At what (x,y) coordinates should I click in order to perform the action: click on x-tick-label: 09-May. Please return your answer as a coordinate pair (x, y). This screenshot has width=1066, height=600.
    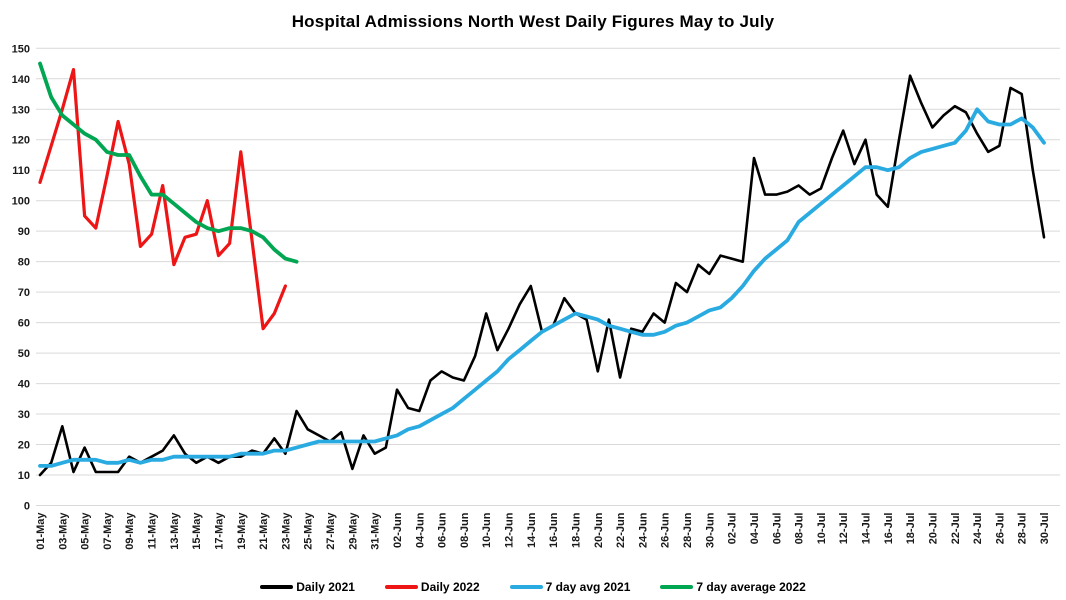
    Looking at the image, I should click on (130, 531).